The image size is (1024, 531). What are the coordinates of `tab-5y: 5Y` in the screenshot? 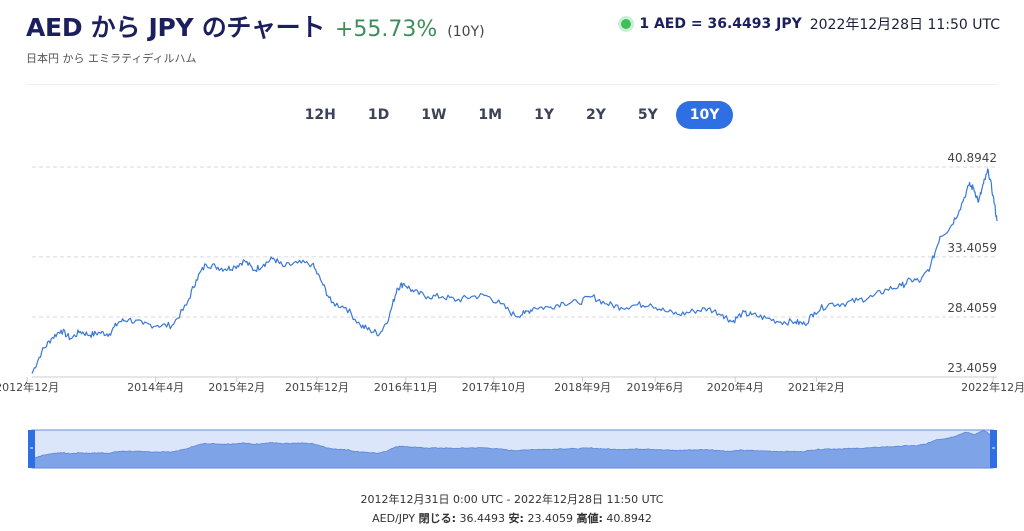 It's located at (647, 115).